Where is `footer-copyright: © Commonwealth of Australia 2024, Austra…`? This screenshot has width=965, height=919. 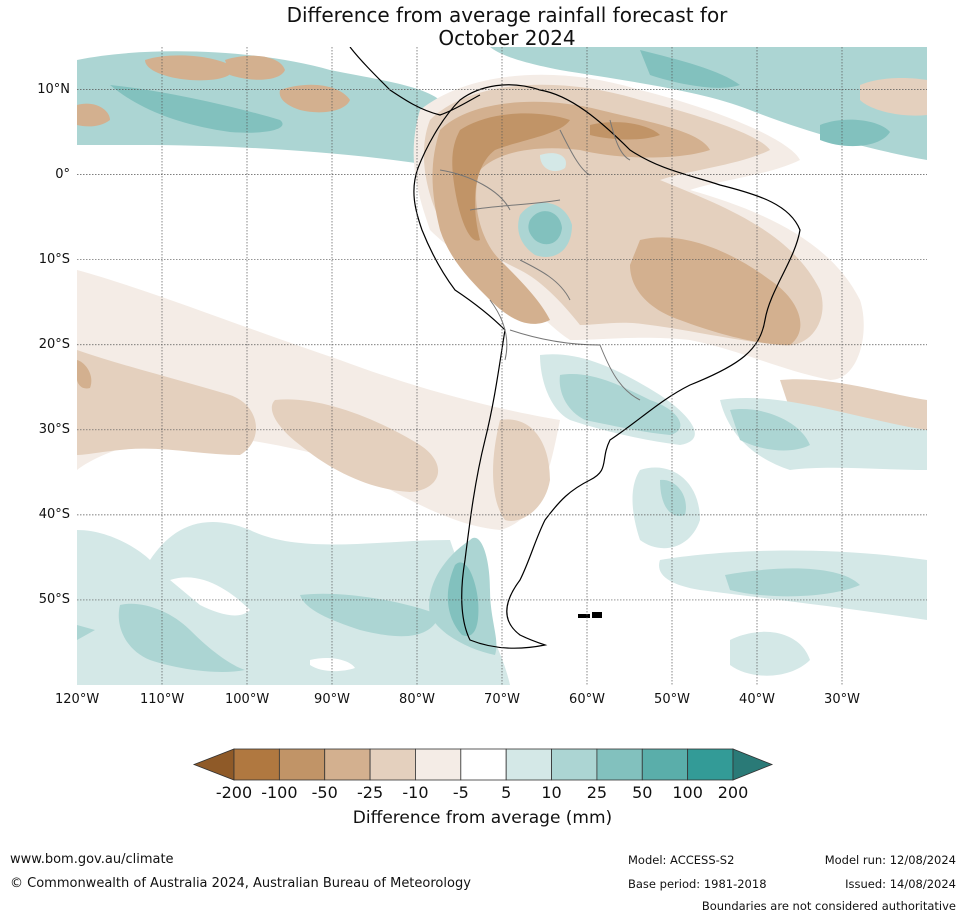
footer-copyright: © Commonwealth of Australia 2024, Austra… is located at coordinates (240, 883).